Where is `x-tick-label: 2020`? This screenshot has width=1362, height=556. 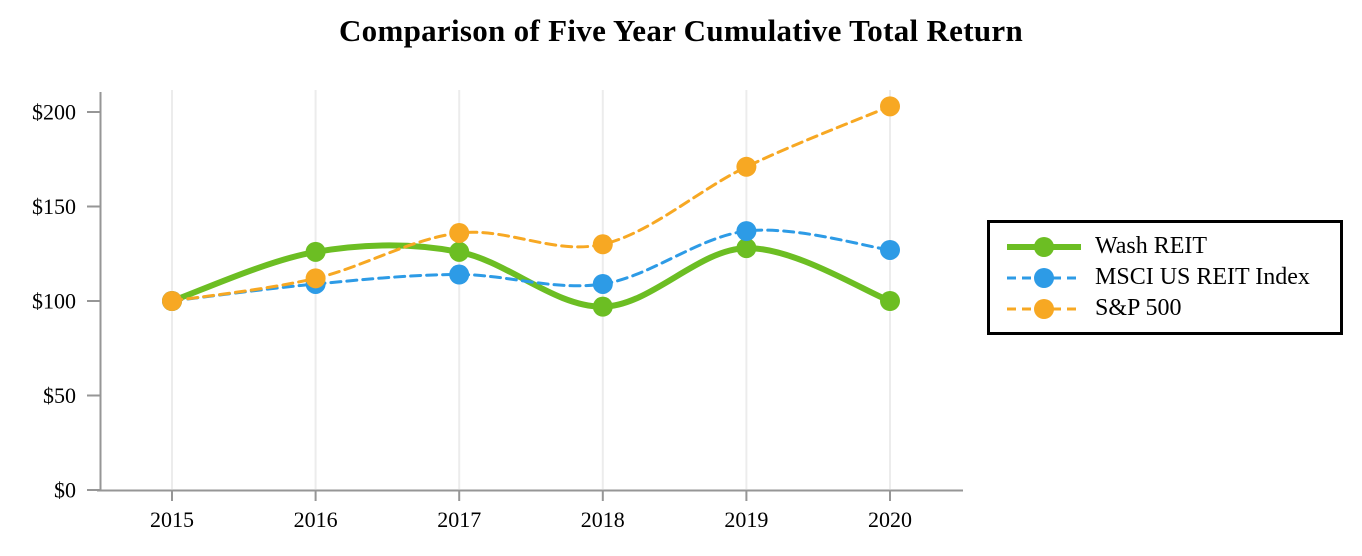 x-tick-label: 2020 is located at coordinates (890, 519).